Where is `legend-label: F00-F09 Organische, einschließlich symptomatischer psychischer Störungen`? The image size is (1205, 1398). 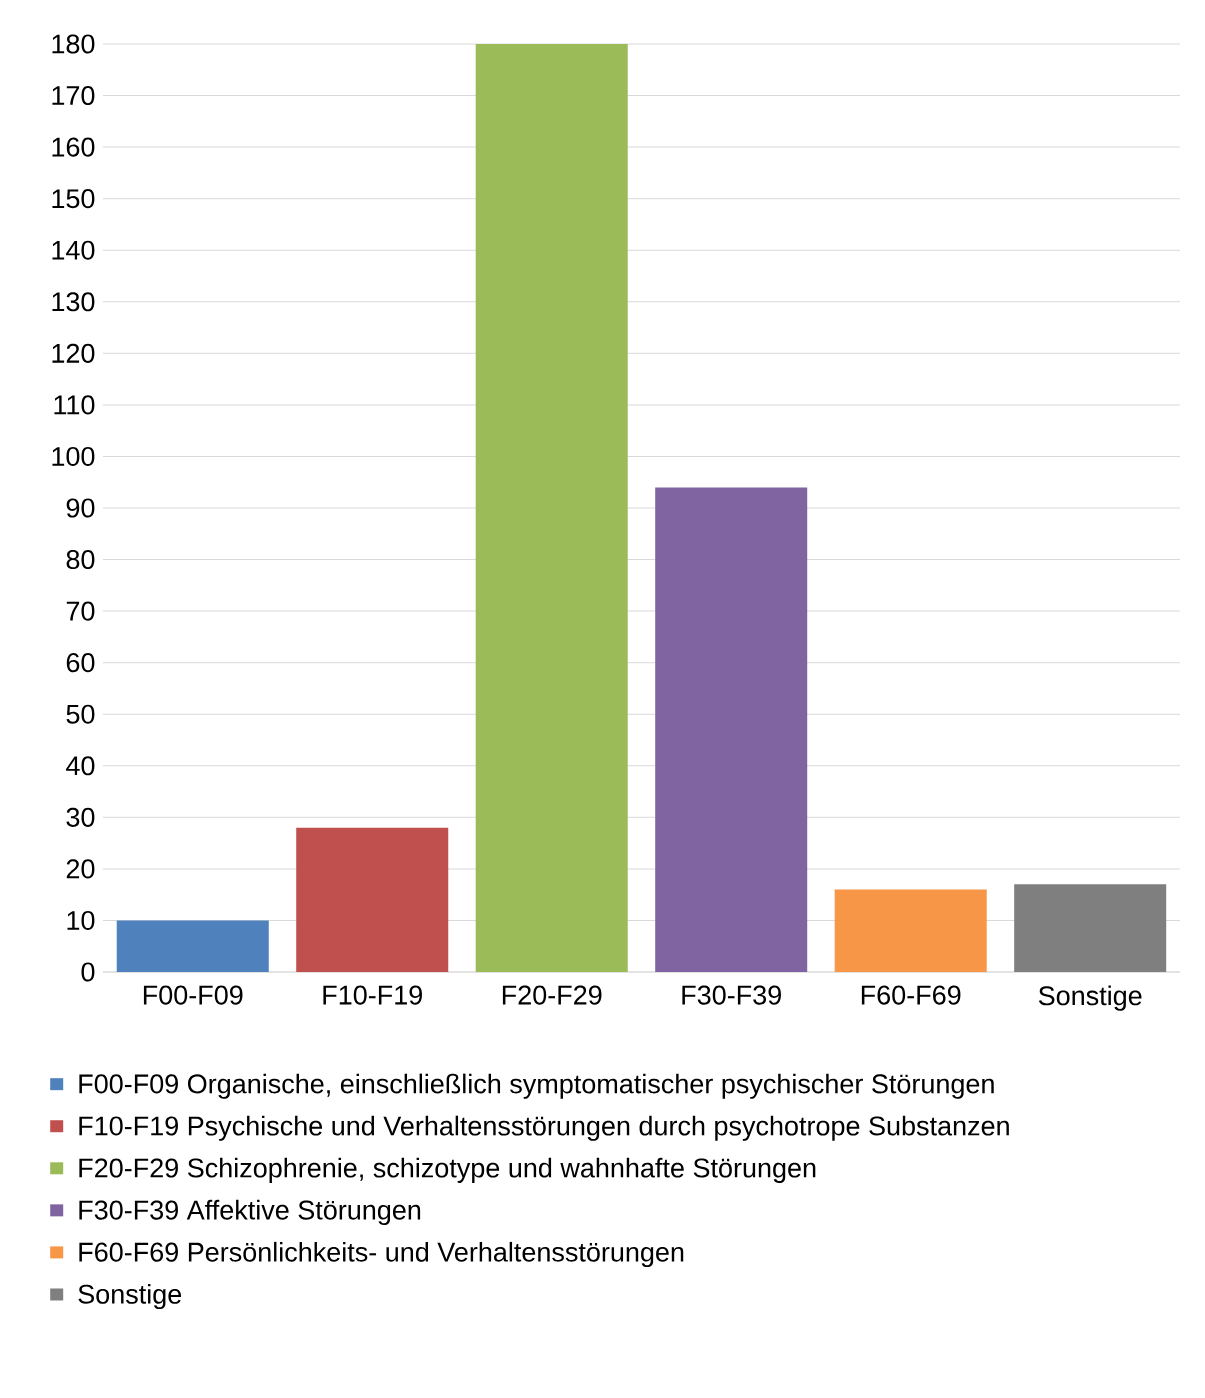
legend-label: F00-F09 Organische, einschließlich symptomatischer psychischer Störungen is located at coordinates (536, 1086).